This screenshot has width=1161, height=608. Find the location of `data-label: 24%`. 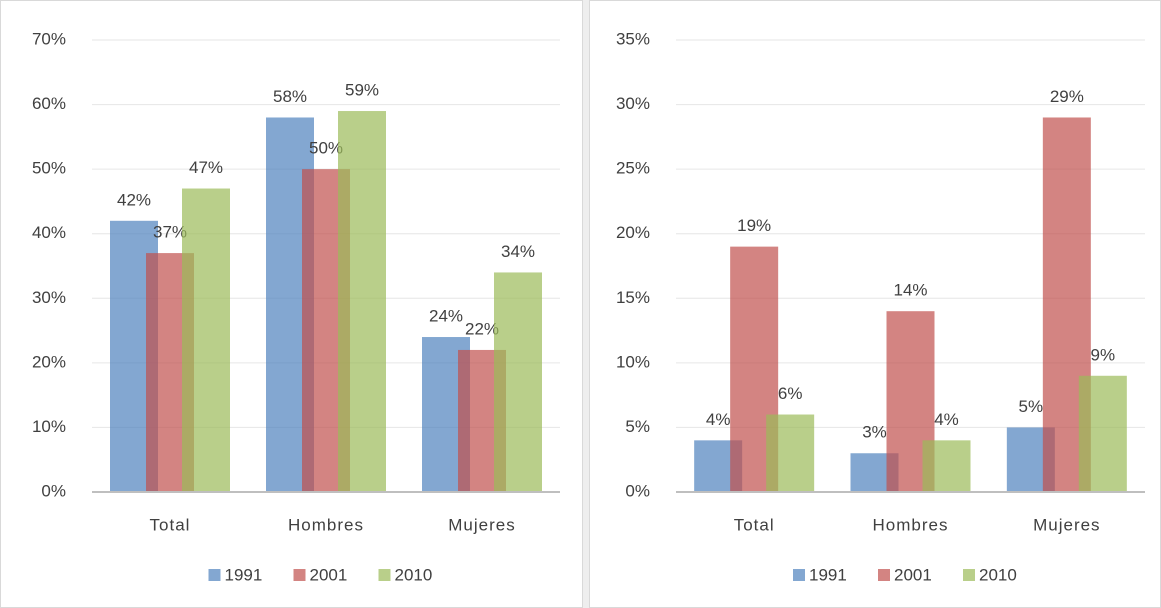

data-label: 24% is located at coordinates (446, 316).